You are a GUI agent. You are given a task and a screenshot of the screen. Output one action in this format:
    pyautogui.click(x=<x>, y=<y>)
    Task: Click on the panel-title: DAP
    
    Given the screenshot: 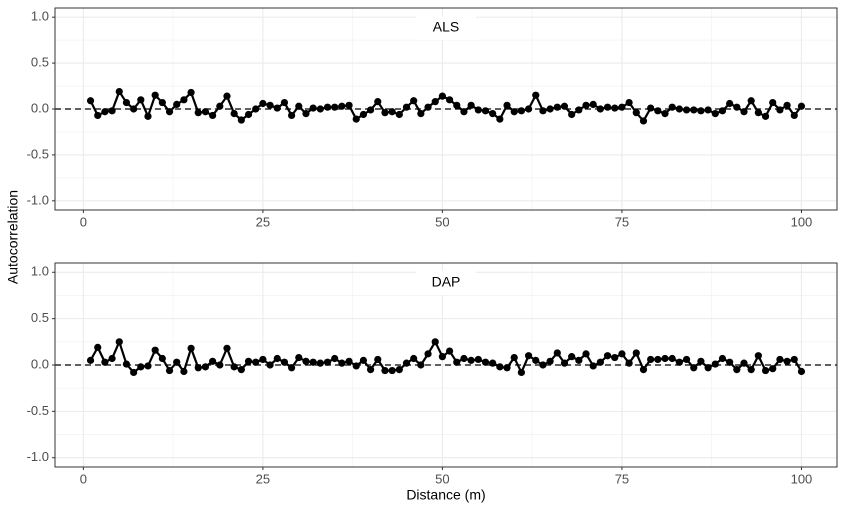 What is the action you would take?
    pyautogui.click(x=446, y=282)
    